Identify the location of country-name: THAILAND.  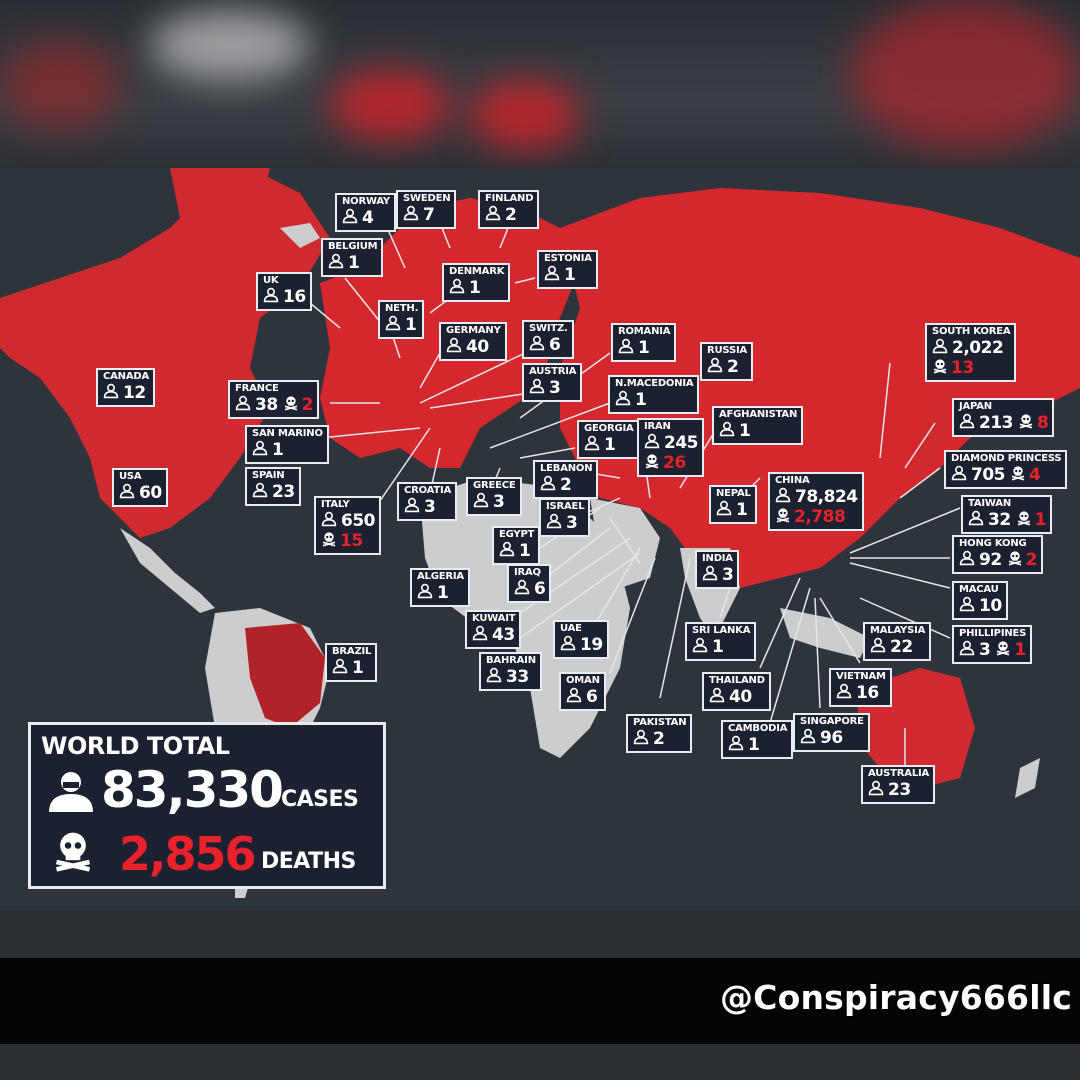
(737, 680).